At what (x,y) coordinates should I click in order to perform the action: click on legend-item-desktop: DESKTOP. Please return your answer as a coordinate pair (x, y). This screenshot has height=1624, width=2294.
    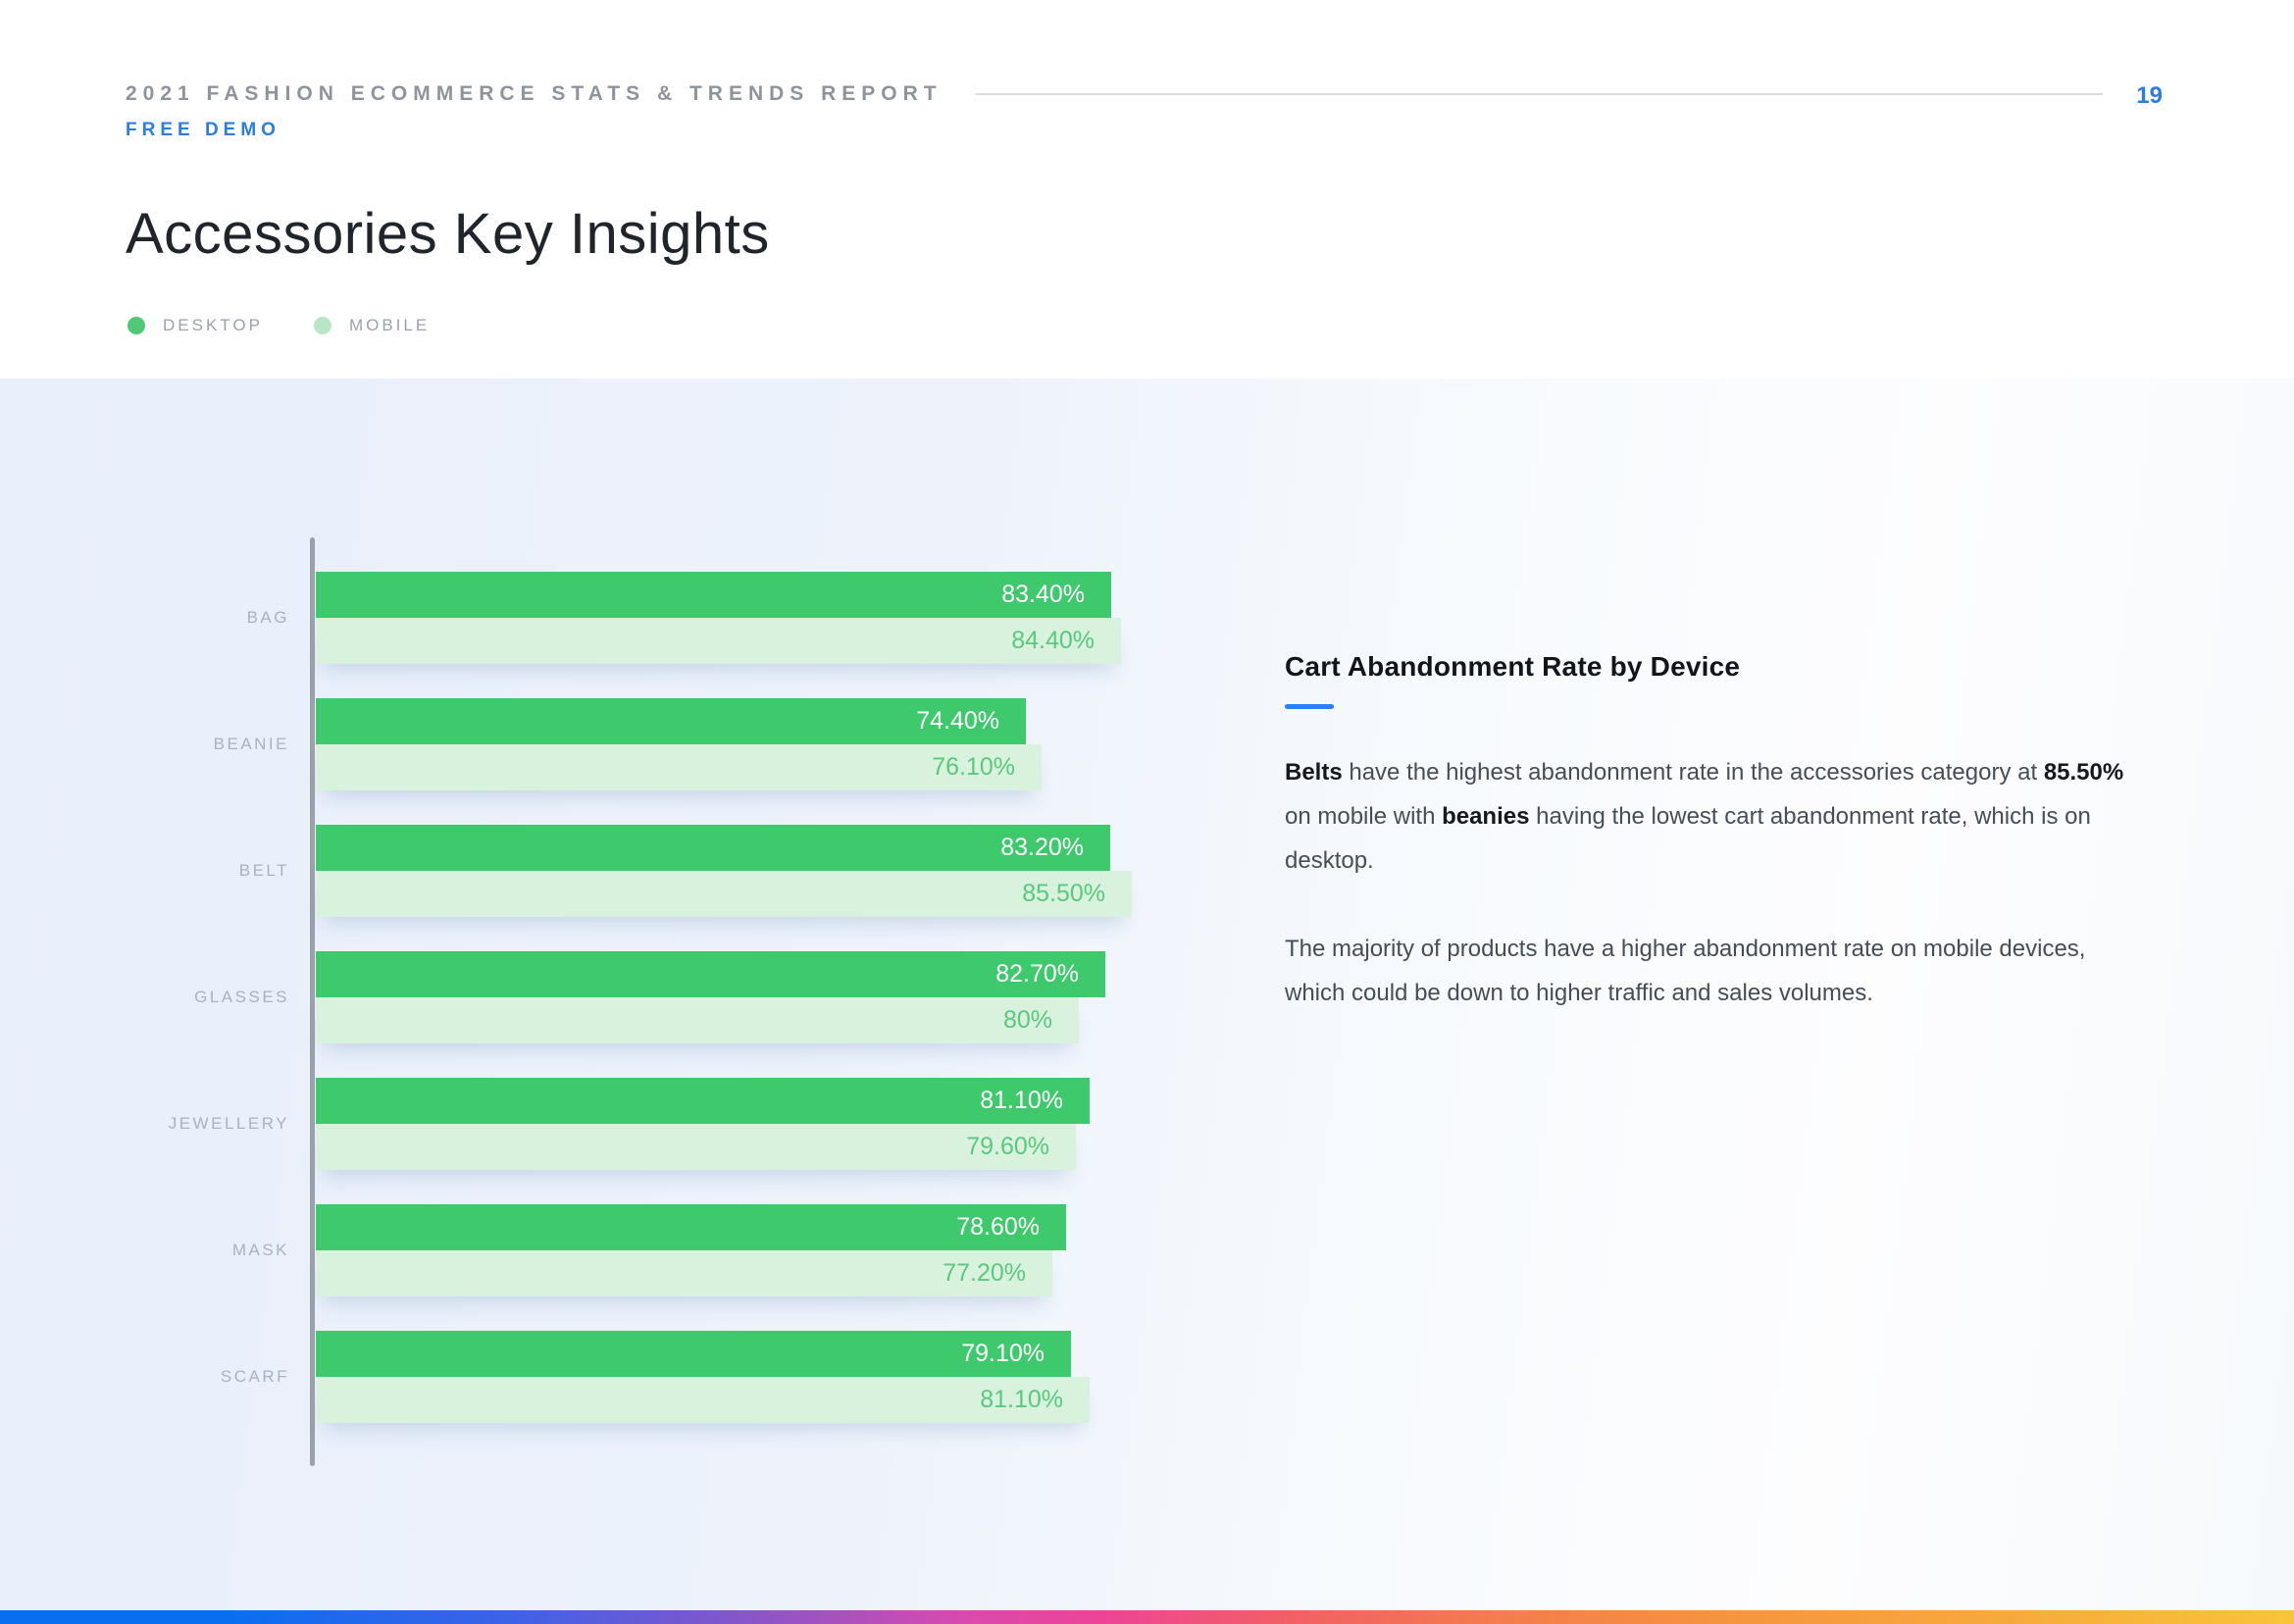
    Looking at the image, I should click on (195, 325).